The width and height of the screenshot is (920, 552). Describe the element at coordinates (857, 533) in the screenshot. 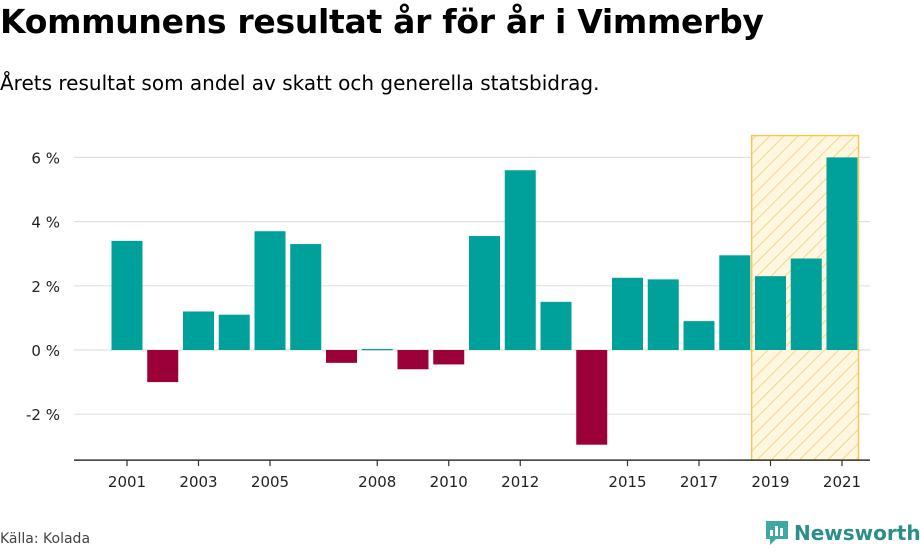

I see `brand-name: Newsworthy` at that location.